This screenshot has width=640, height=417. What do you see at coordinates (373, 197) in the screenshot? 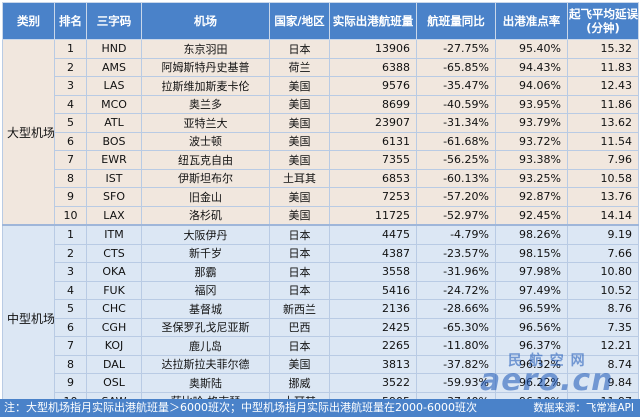
I see `departures-cell: 7253` at bounding box center [373, 197].